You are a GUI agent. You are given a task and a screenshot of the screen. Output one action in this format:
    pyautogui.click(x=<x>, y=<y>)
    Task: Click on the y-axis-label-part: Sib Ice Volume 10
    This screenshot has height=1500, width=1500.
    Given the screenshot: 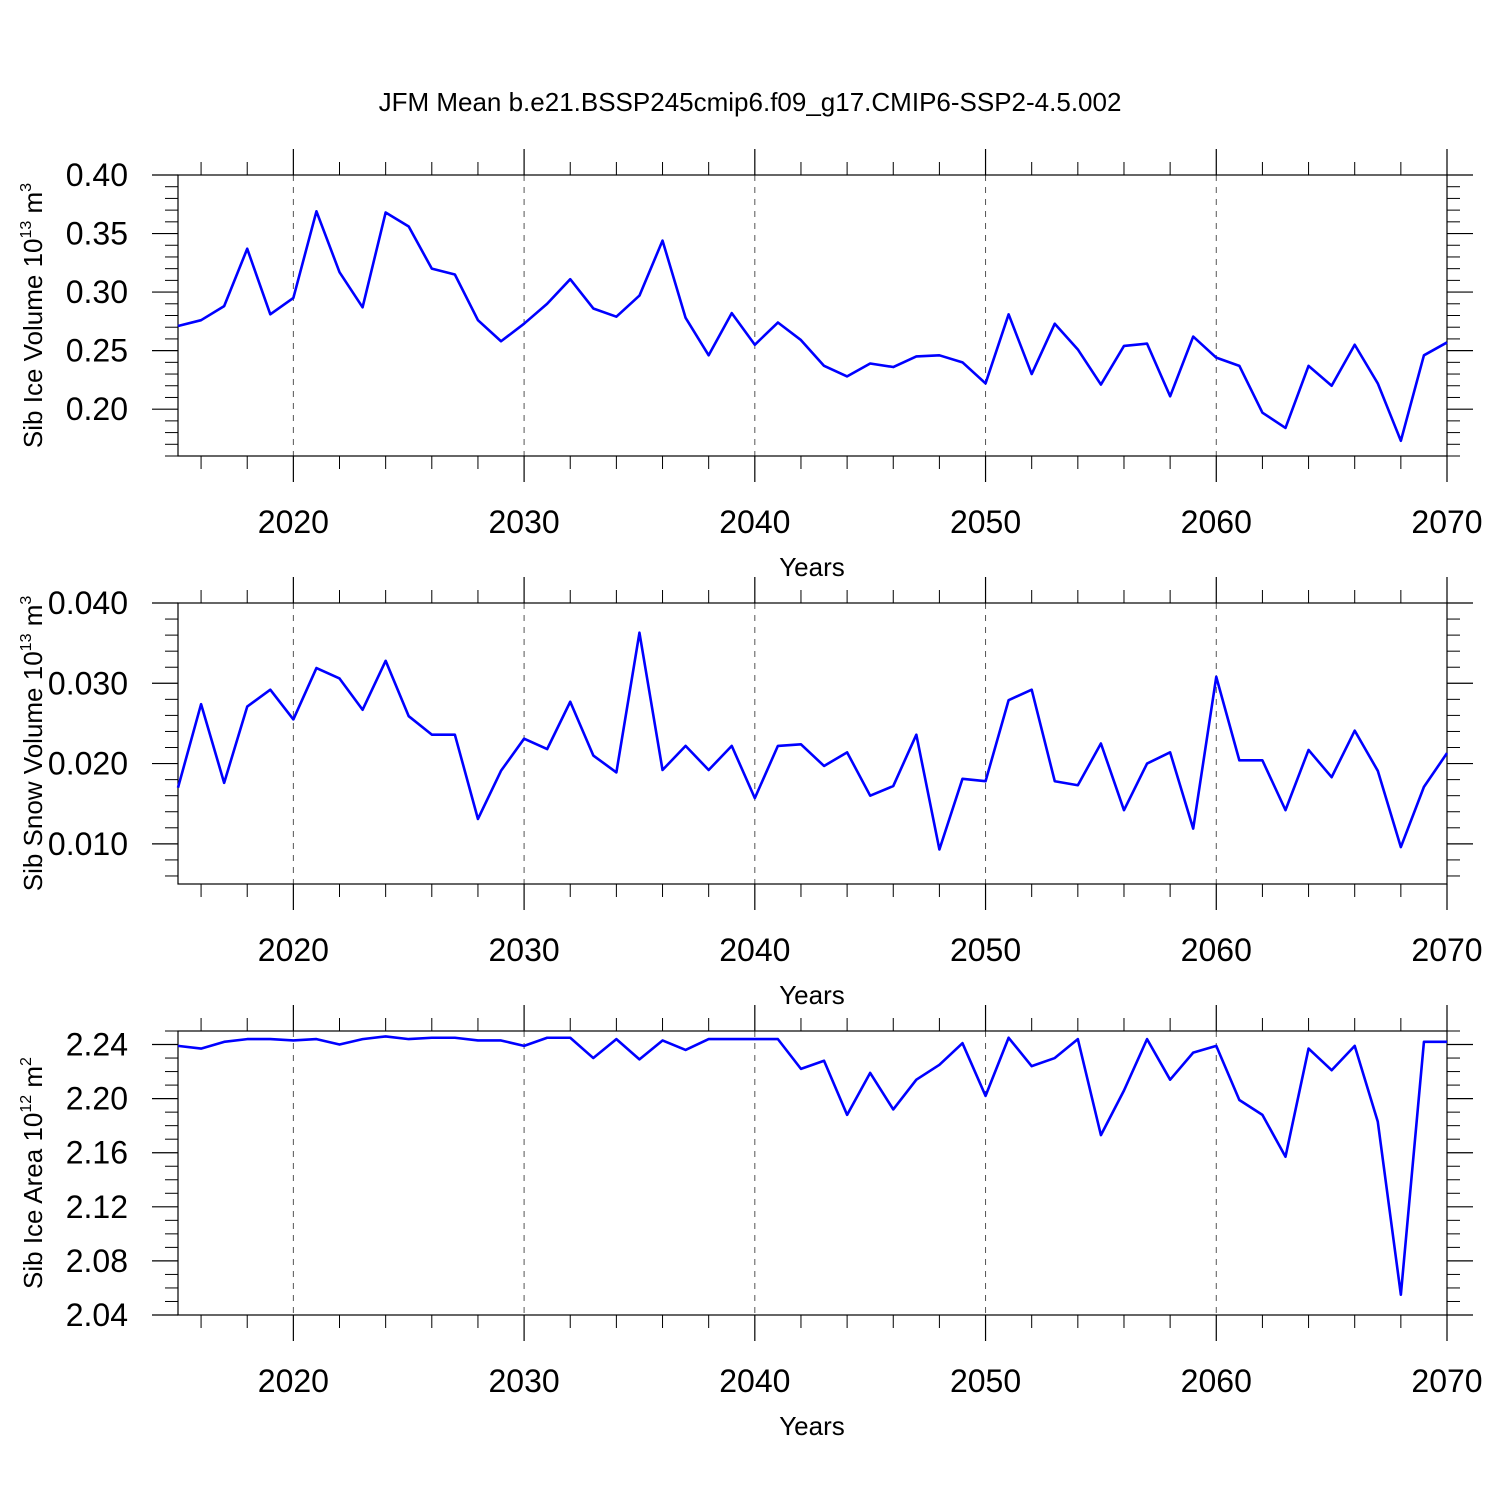 What is the action you would take?
    pyautogui.click(x=33, y=344)
    